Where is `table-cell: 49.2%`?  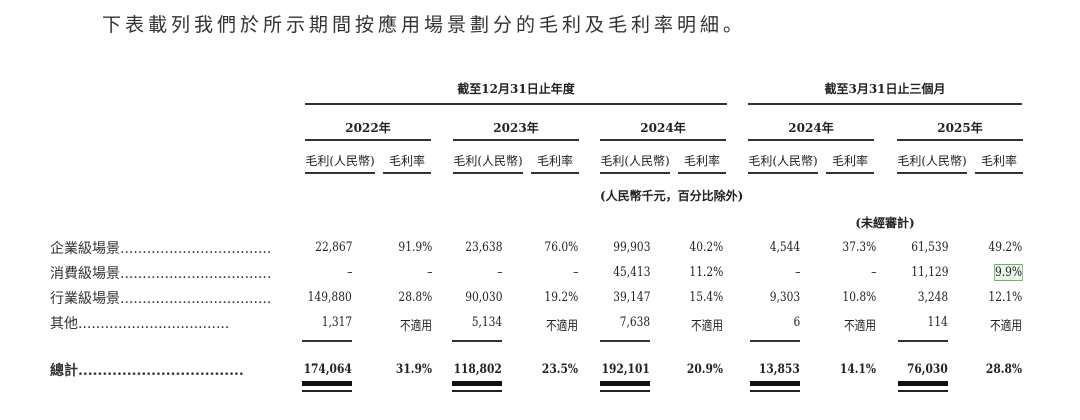
table-cell: 49.2% is located at coordinates (1005, 247).